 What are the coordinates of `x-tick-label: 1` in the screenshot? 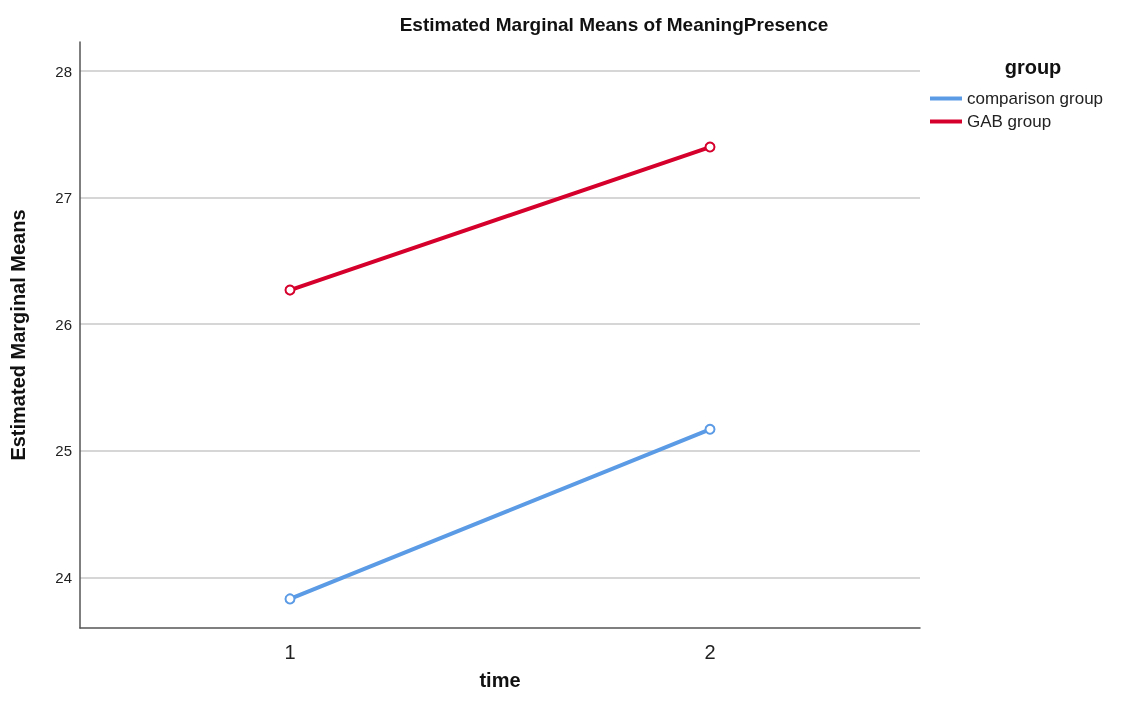 It's located at (290, 652).